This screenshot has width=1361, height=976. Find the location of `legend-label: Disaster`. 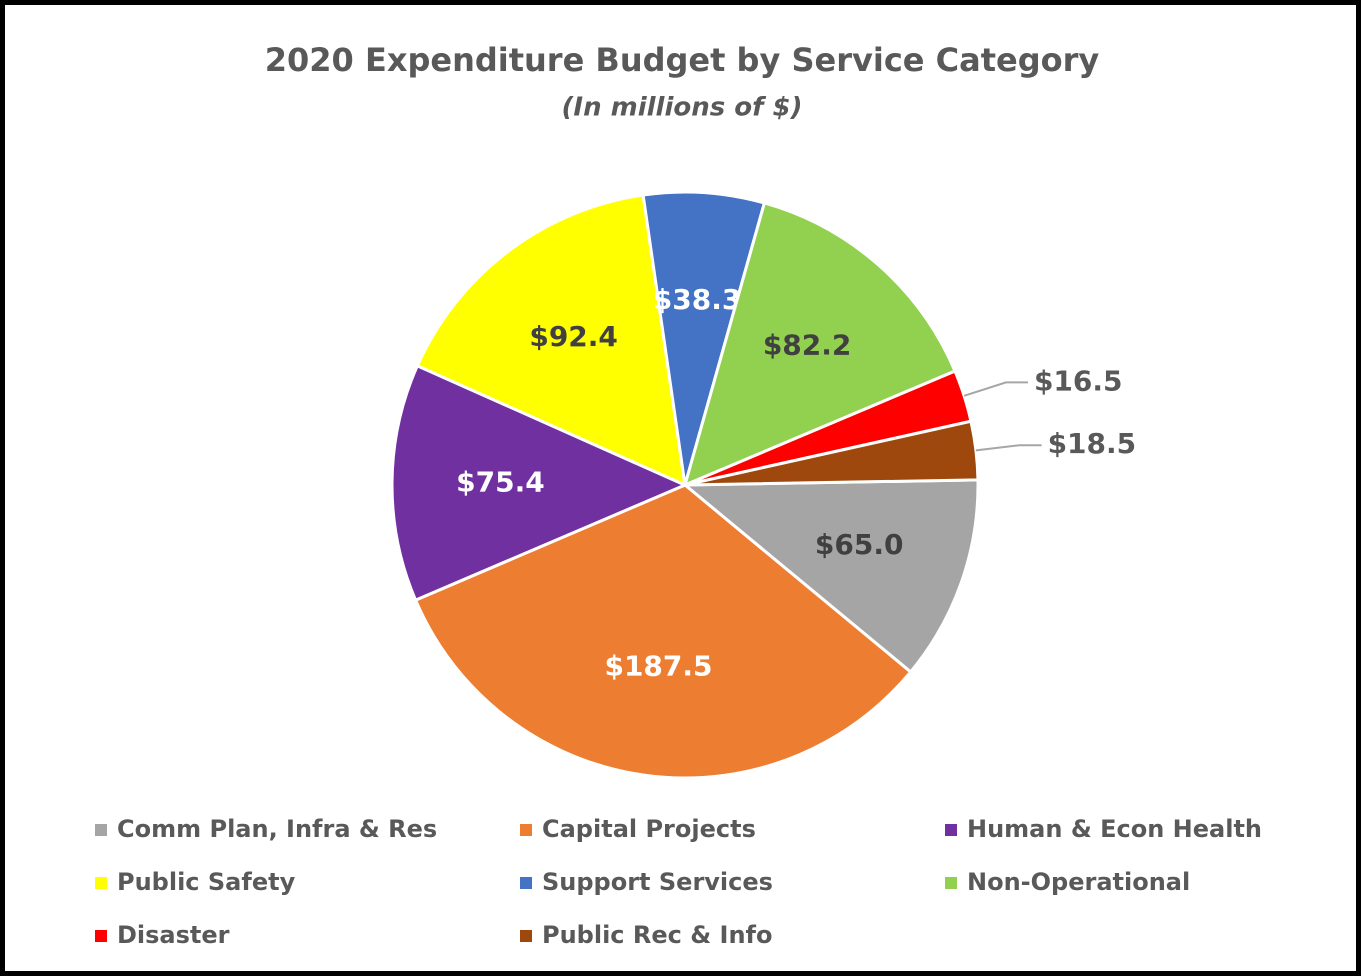

legend-label: Disaster is located at coordinates (173, 935).